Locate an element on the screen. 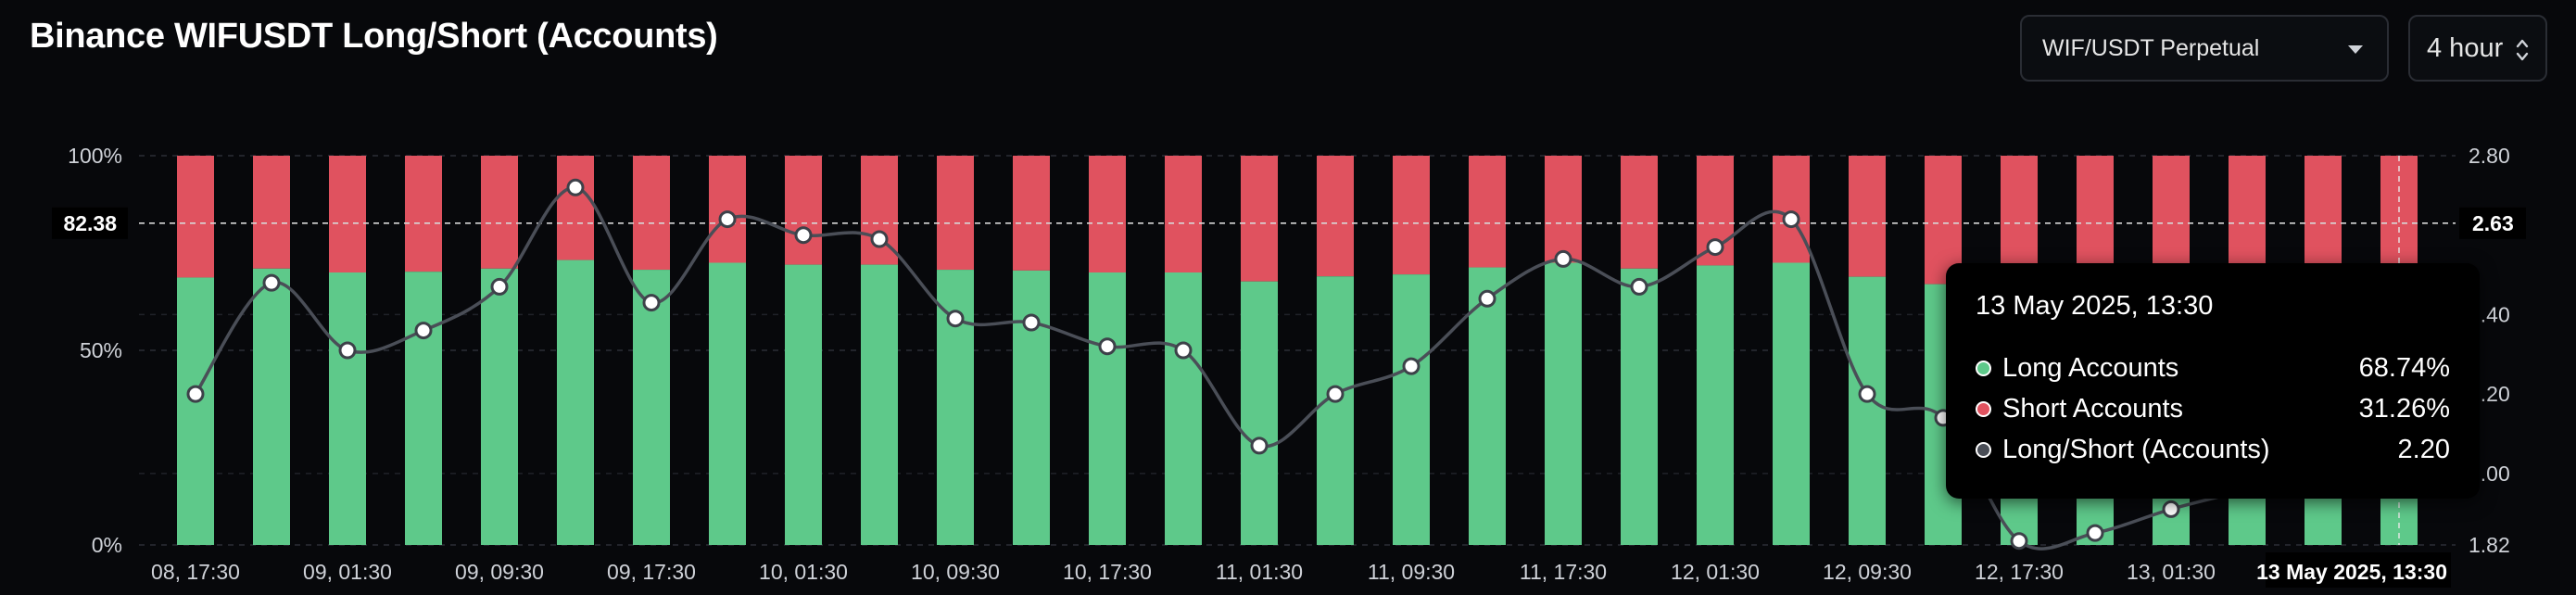 This screenshot has height=595, width=2576. crosshair-left-label: 82.38 is located at coordinates (90, 223).